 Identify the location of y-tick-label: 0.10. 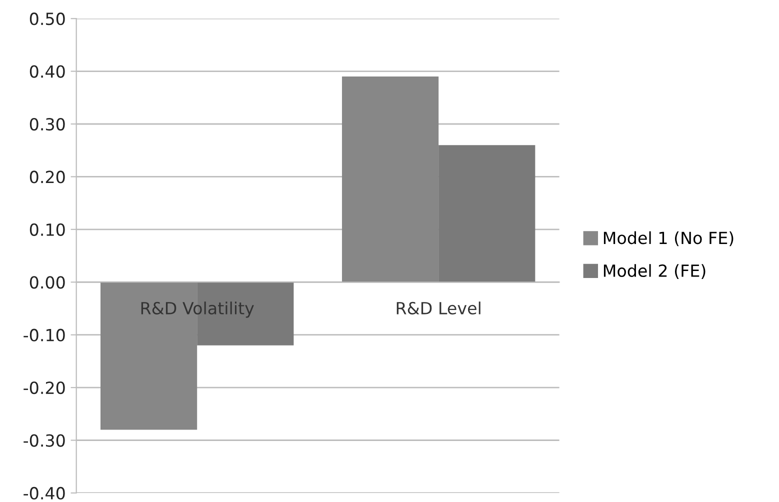
(47, 229).